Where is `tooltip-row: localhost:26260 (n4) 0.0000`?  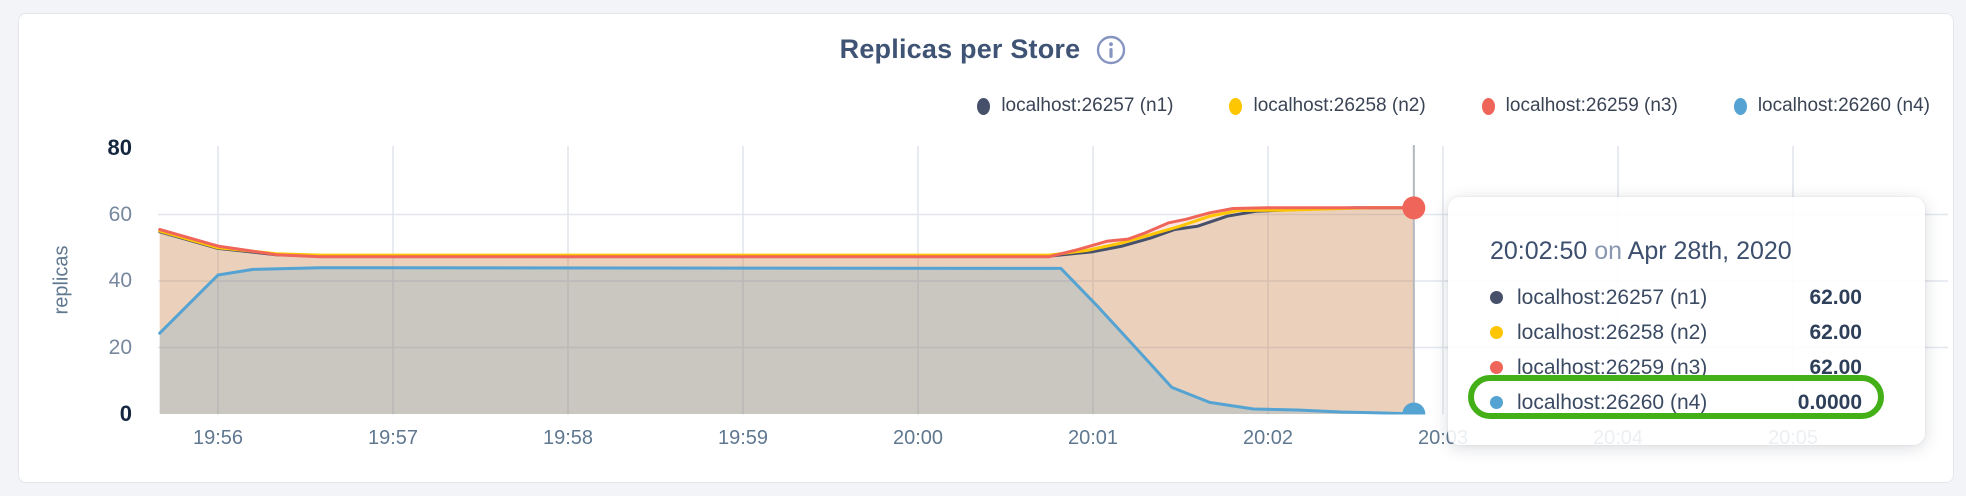 tooltip-row: localhost:26260 (n4) 0.0000 is located at coordinates (1676, 402).